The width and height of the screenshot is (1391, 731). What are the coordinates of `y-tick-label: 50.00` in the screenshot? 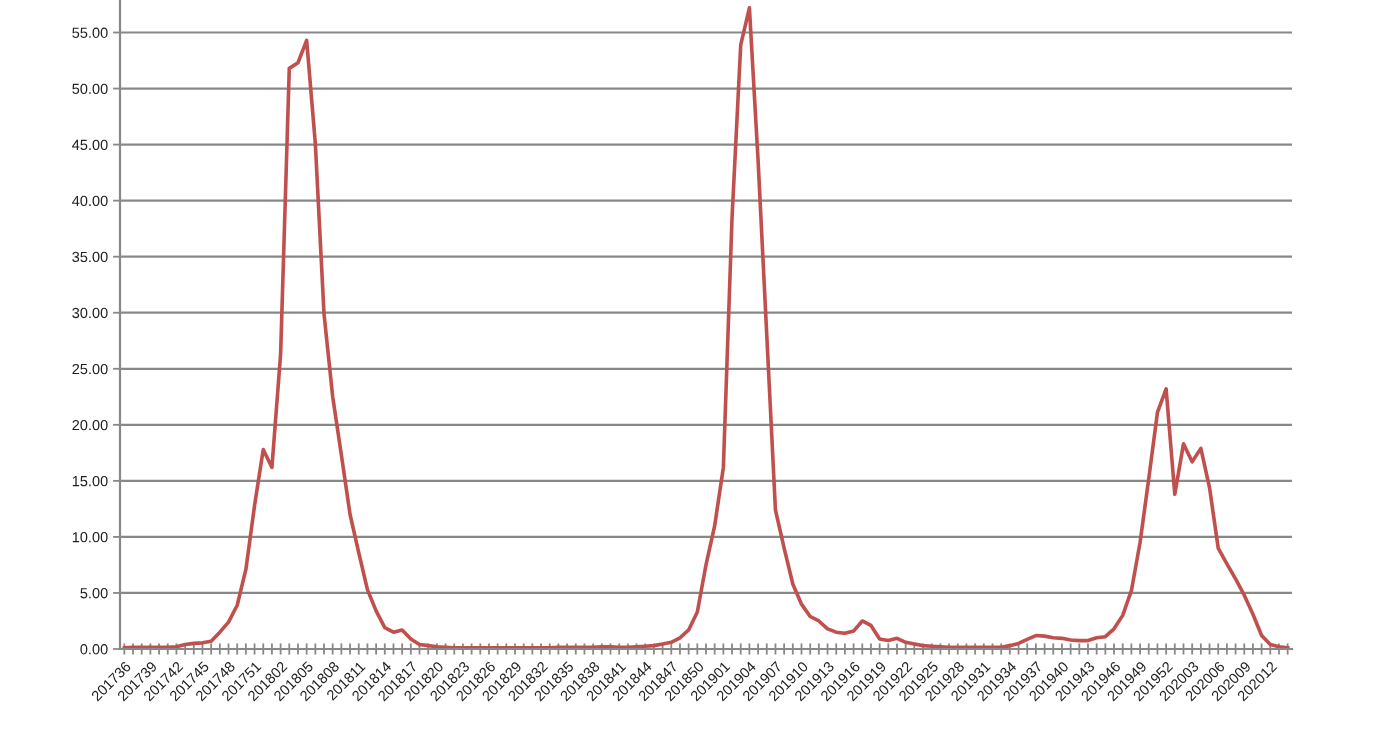 It's located at (90, 88).